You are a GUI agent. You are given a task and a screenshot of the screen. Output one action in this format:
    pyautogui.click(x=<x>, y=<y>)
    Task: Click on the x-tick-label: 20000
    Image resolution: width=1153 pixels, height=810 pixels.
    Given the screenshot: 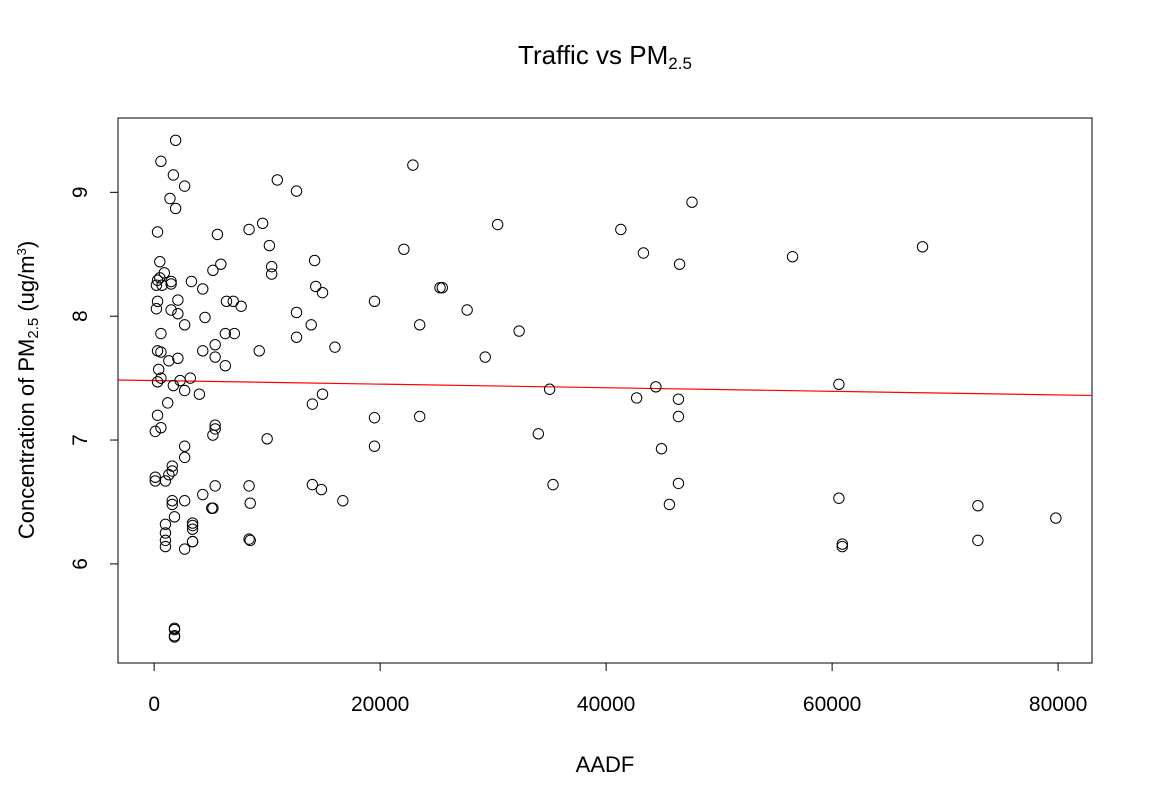 What is the action you would take?
    pyautogui.click(x=380, y=704)
    